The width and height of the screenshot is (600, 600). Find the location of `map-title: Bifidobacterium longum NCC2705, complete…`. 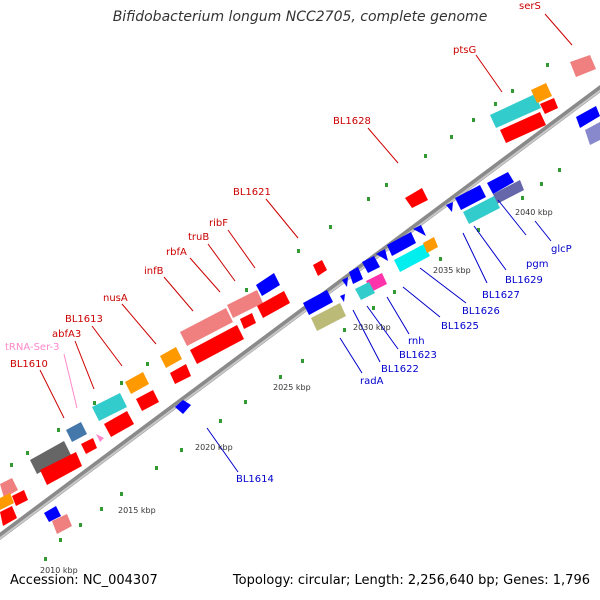

map-title: Bifidobacterium longum NCC2705, complete… is located at coordinates (300, 17).